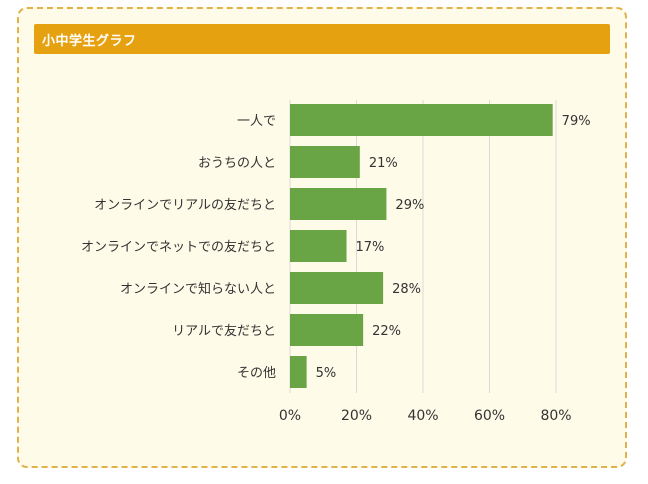  Describe the element at coordinates (386, 331) in the screenshot. I see `value-label: 22%` at that location.